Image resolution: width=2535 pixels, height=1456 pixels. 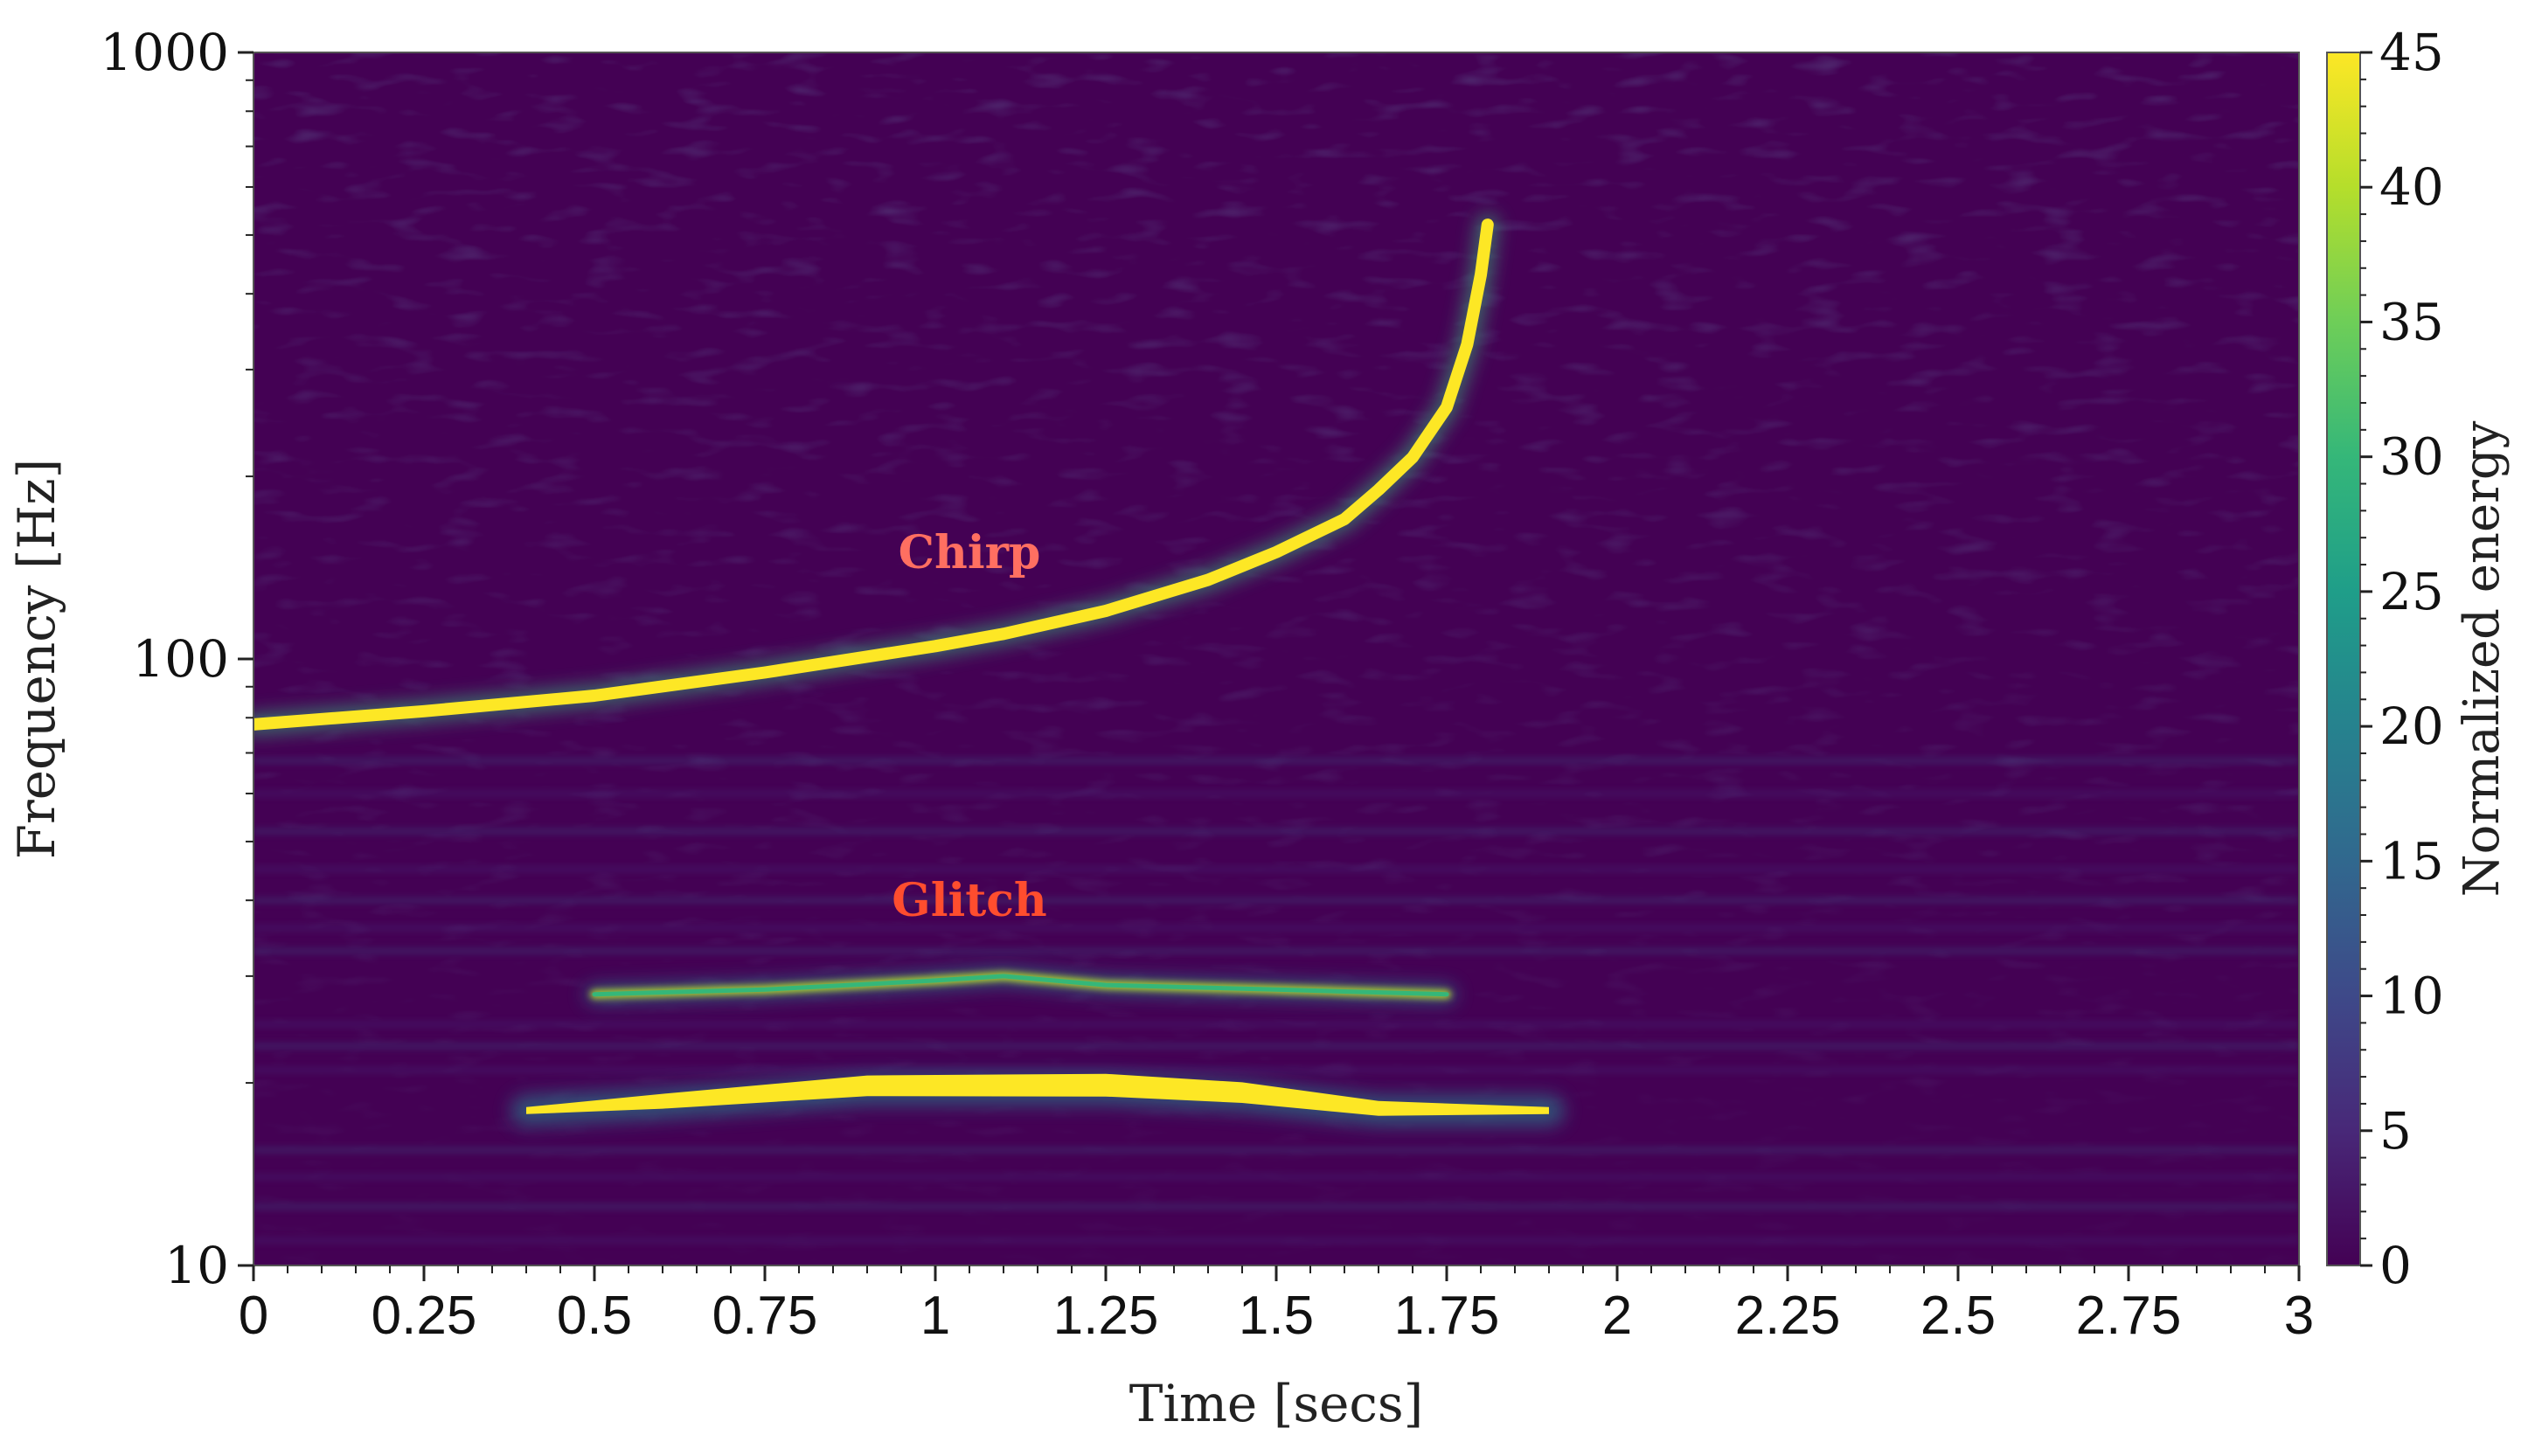 I want to click on y-axis-label: Frequency [Hz], so click(x=36, y=659).